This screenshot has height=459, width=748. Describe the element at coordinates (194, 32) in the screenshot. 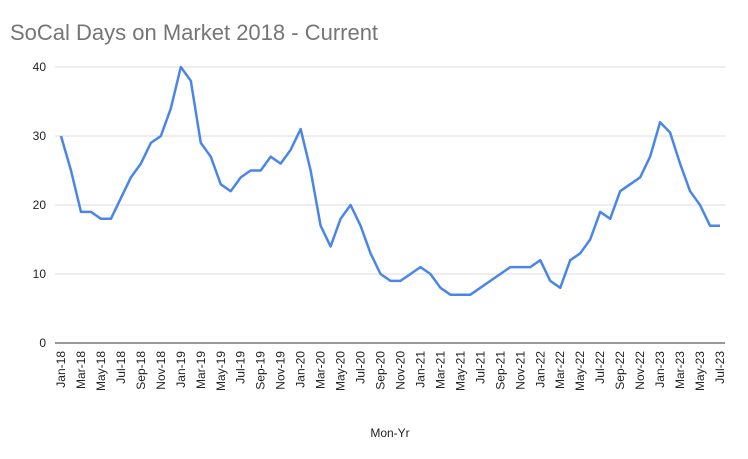

I see `chart-title: SoCal Days on Market 2018 - Current` at that location.